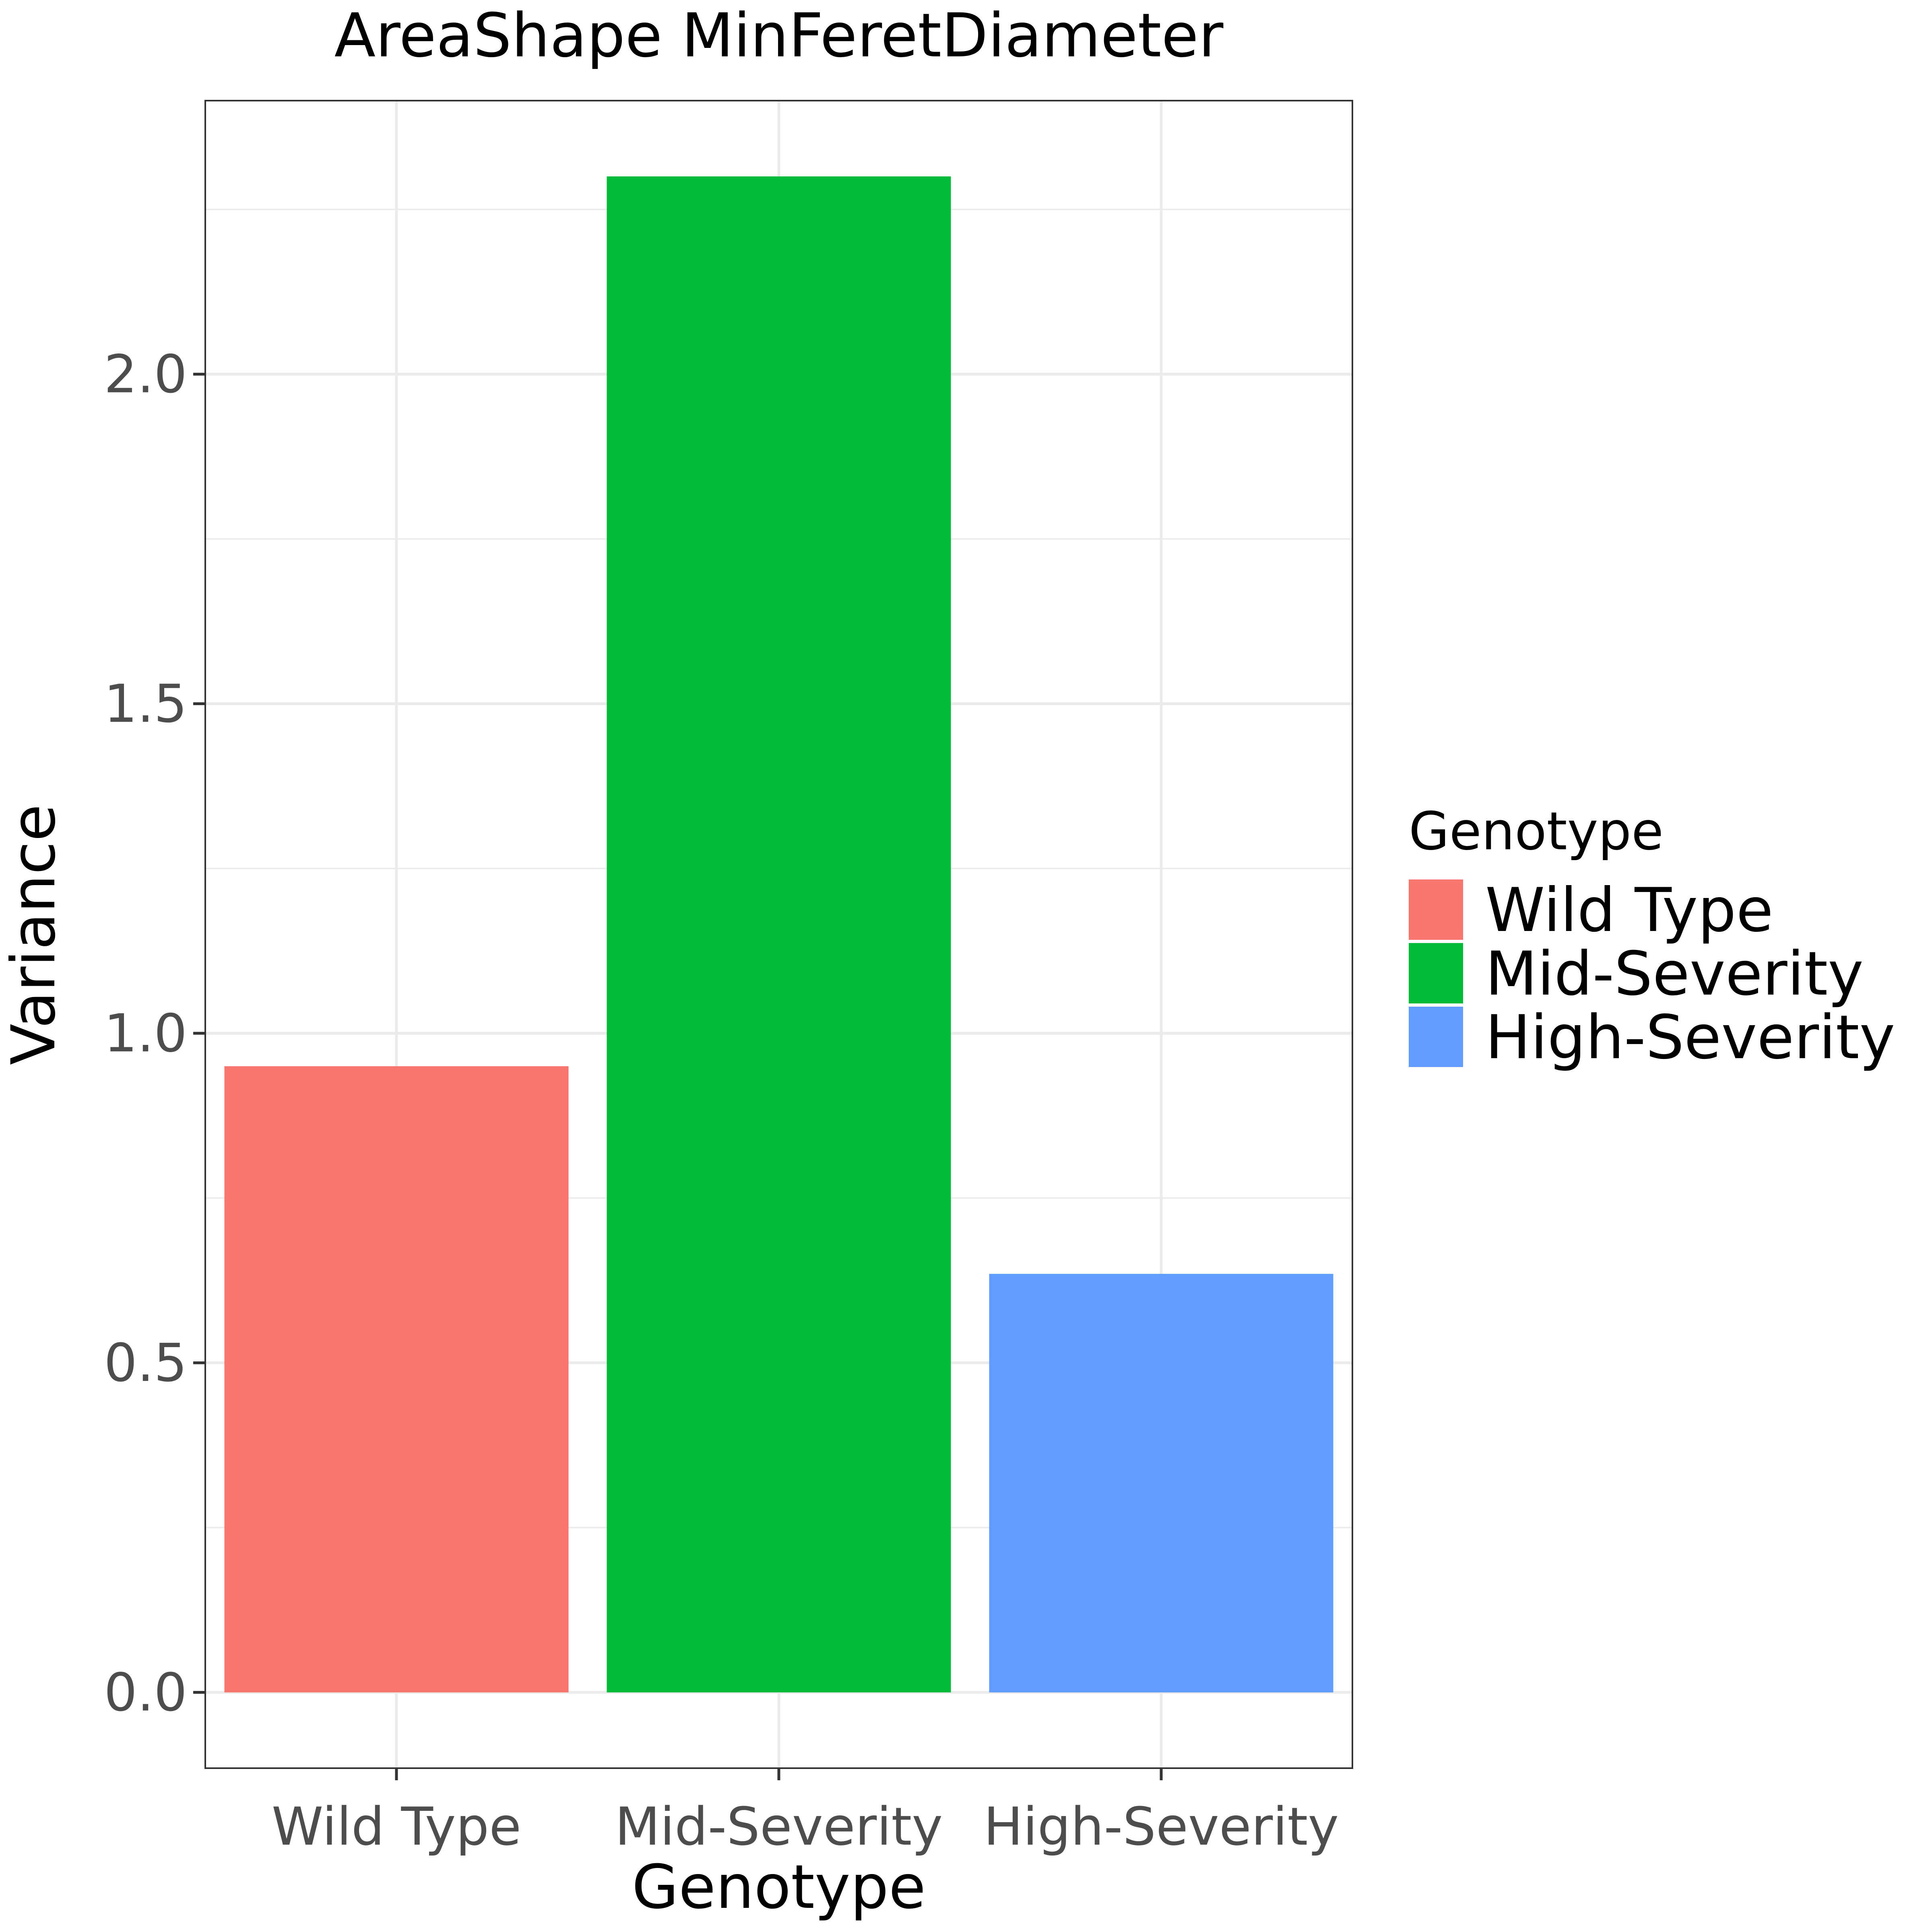 The width and height of the screenshot is (1932, 1932). I want to click on chart-title: AreaShape MinFeretDiameter, so click(779, 36).